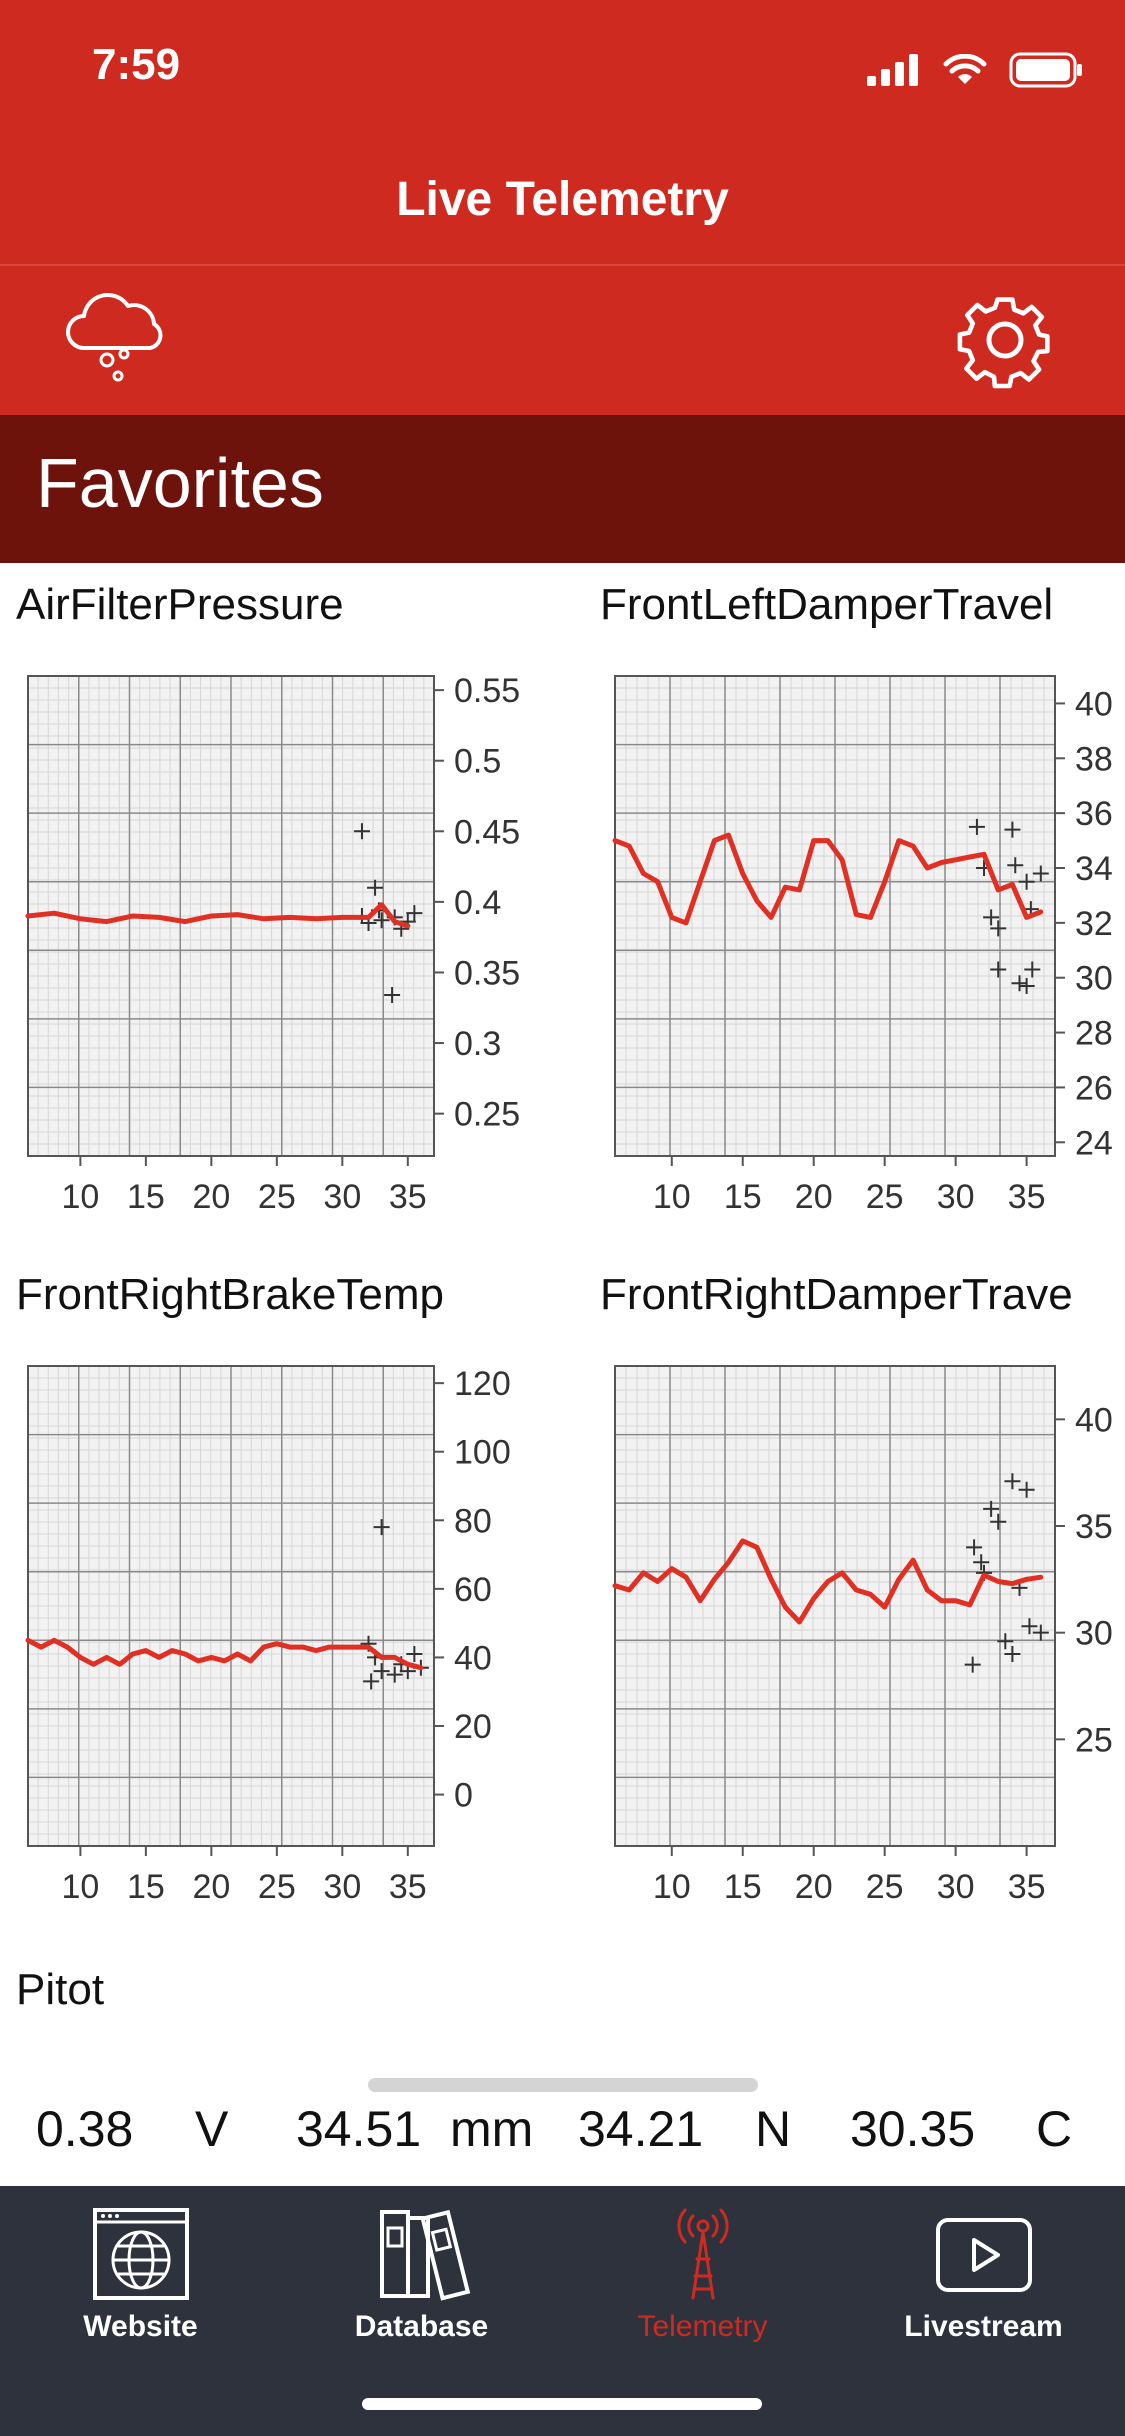 This screenshot has width=1125, height=2436. Describe the element at coordinates (180, 604) in the screenshot. I see `chart-title-air-filter-pressure: AirFilterPressure` at that location.